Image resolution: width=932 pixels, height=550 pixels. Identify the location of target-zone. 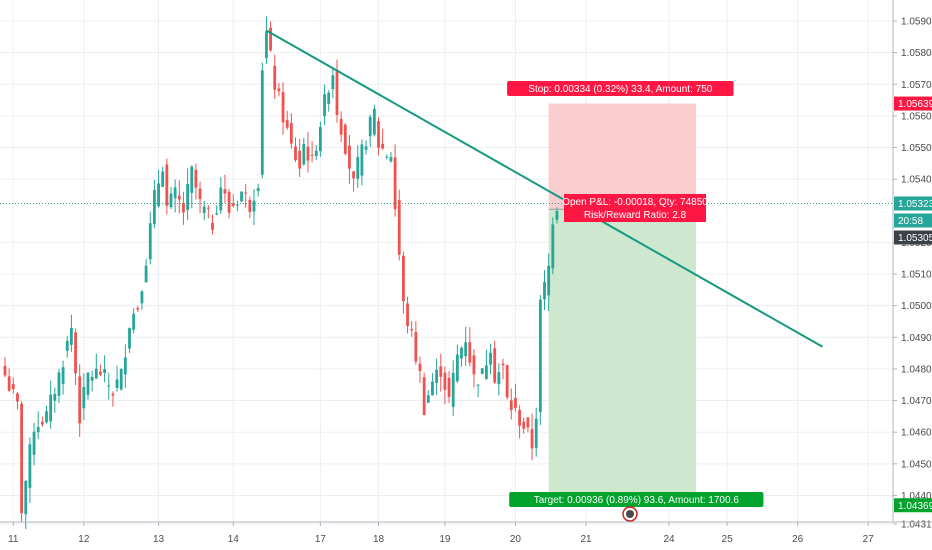
(622, 357).